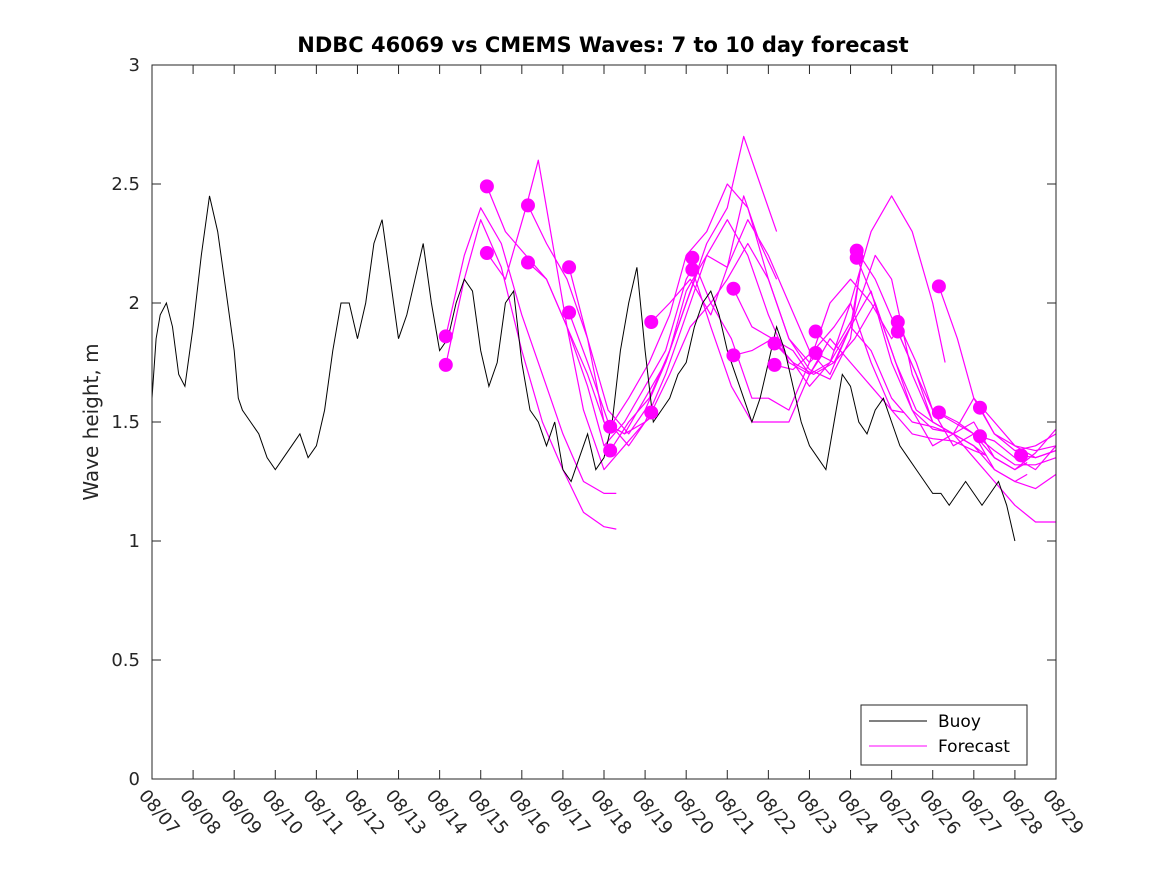 The width and height of the screenshot is (1167, 875). I want to click on legend-box, so click(944, 735).